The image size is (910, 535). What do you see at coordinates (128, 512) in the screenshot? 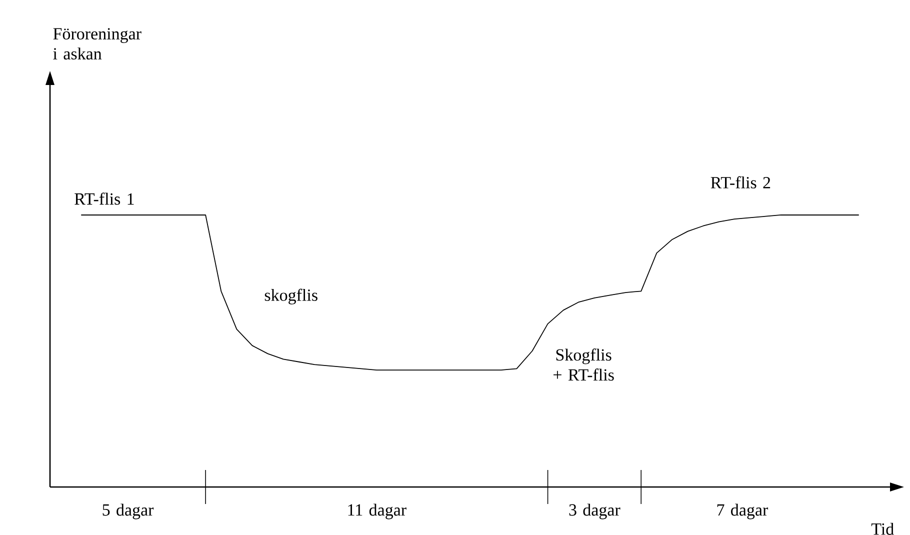
I see `text: 5 dagar` at bounding box center [128, 512].